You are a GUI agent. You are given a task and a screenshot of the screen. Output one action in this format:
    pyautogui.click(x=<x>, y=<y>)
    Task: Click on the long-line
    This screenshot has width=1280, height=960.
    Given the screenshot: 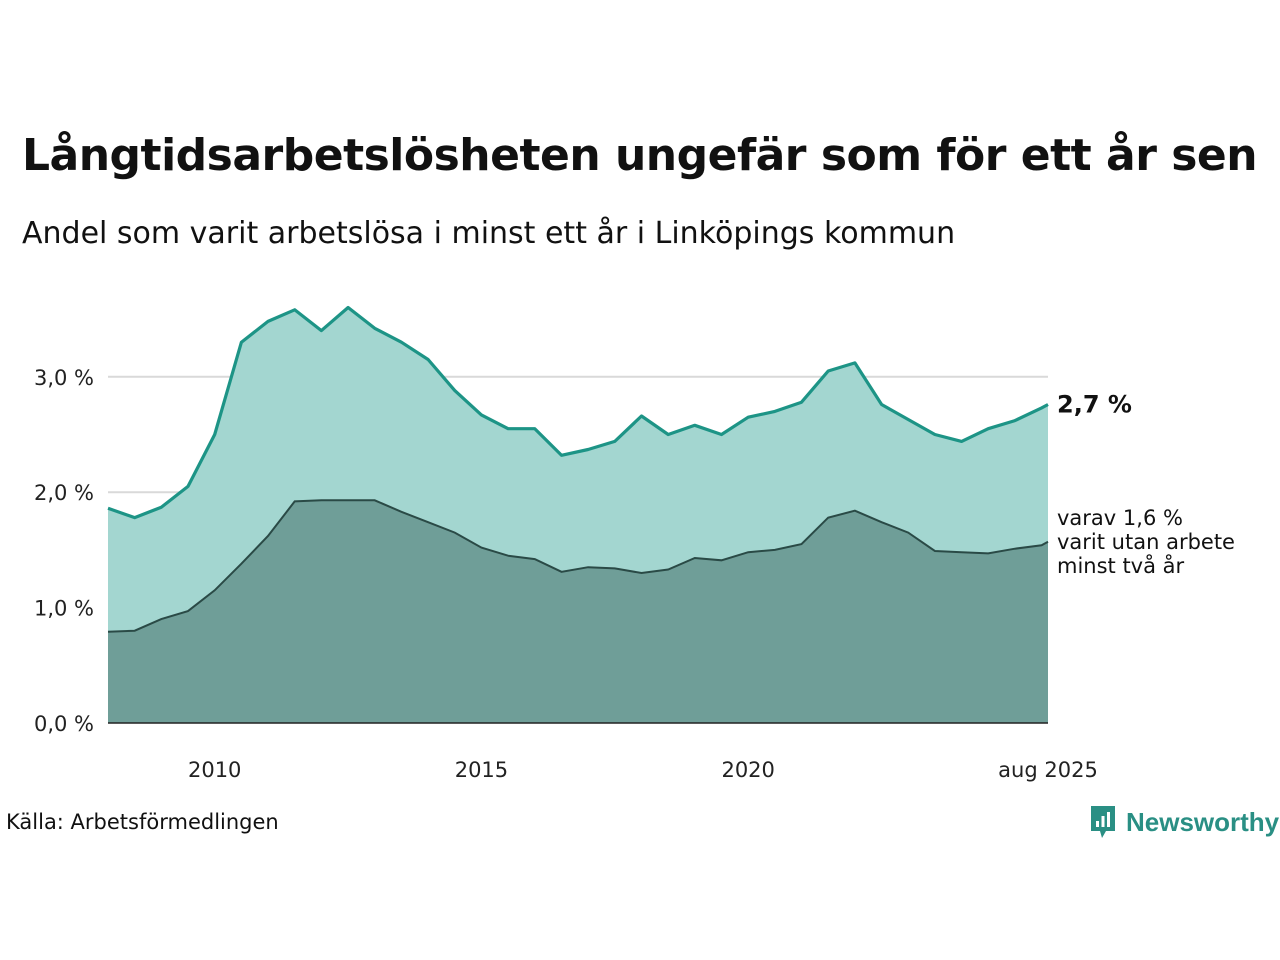 What is the action you would take?
    pyautogui.click(x=578, y=566)
    